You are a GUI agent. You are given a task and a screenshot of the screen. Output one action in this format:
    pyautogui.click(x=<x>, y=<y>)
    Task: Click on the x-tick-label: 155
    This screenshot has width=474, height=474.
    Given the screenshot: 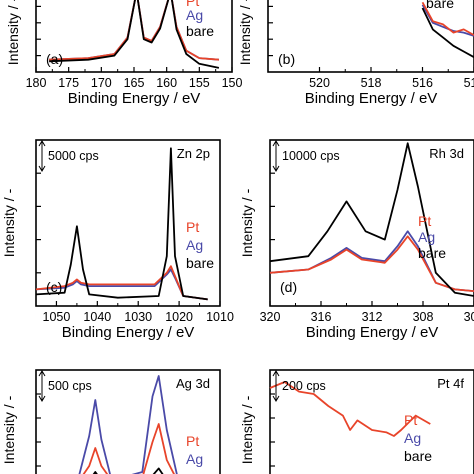 What is the action you would take?
    pyautogui.click(x=199, y=83)
    